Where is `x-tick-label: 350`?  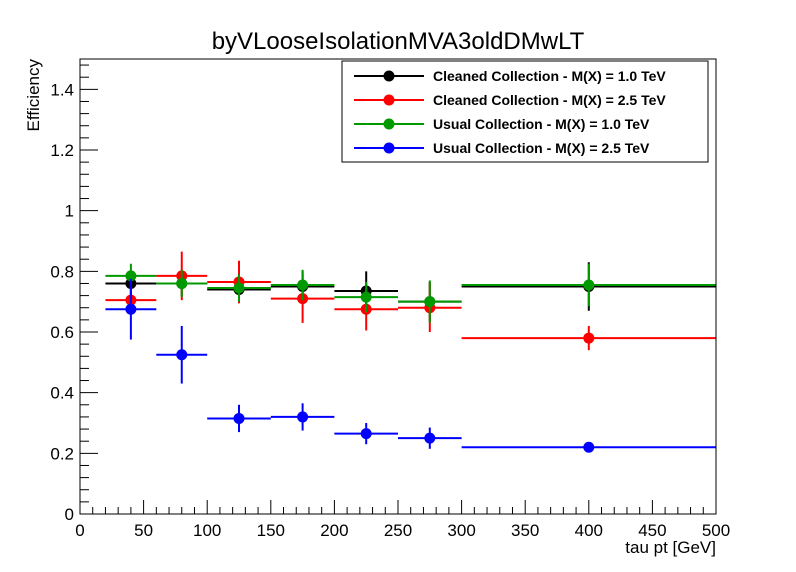 x-tick-label: 350 is located at coordinates (525, 530).